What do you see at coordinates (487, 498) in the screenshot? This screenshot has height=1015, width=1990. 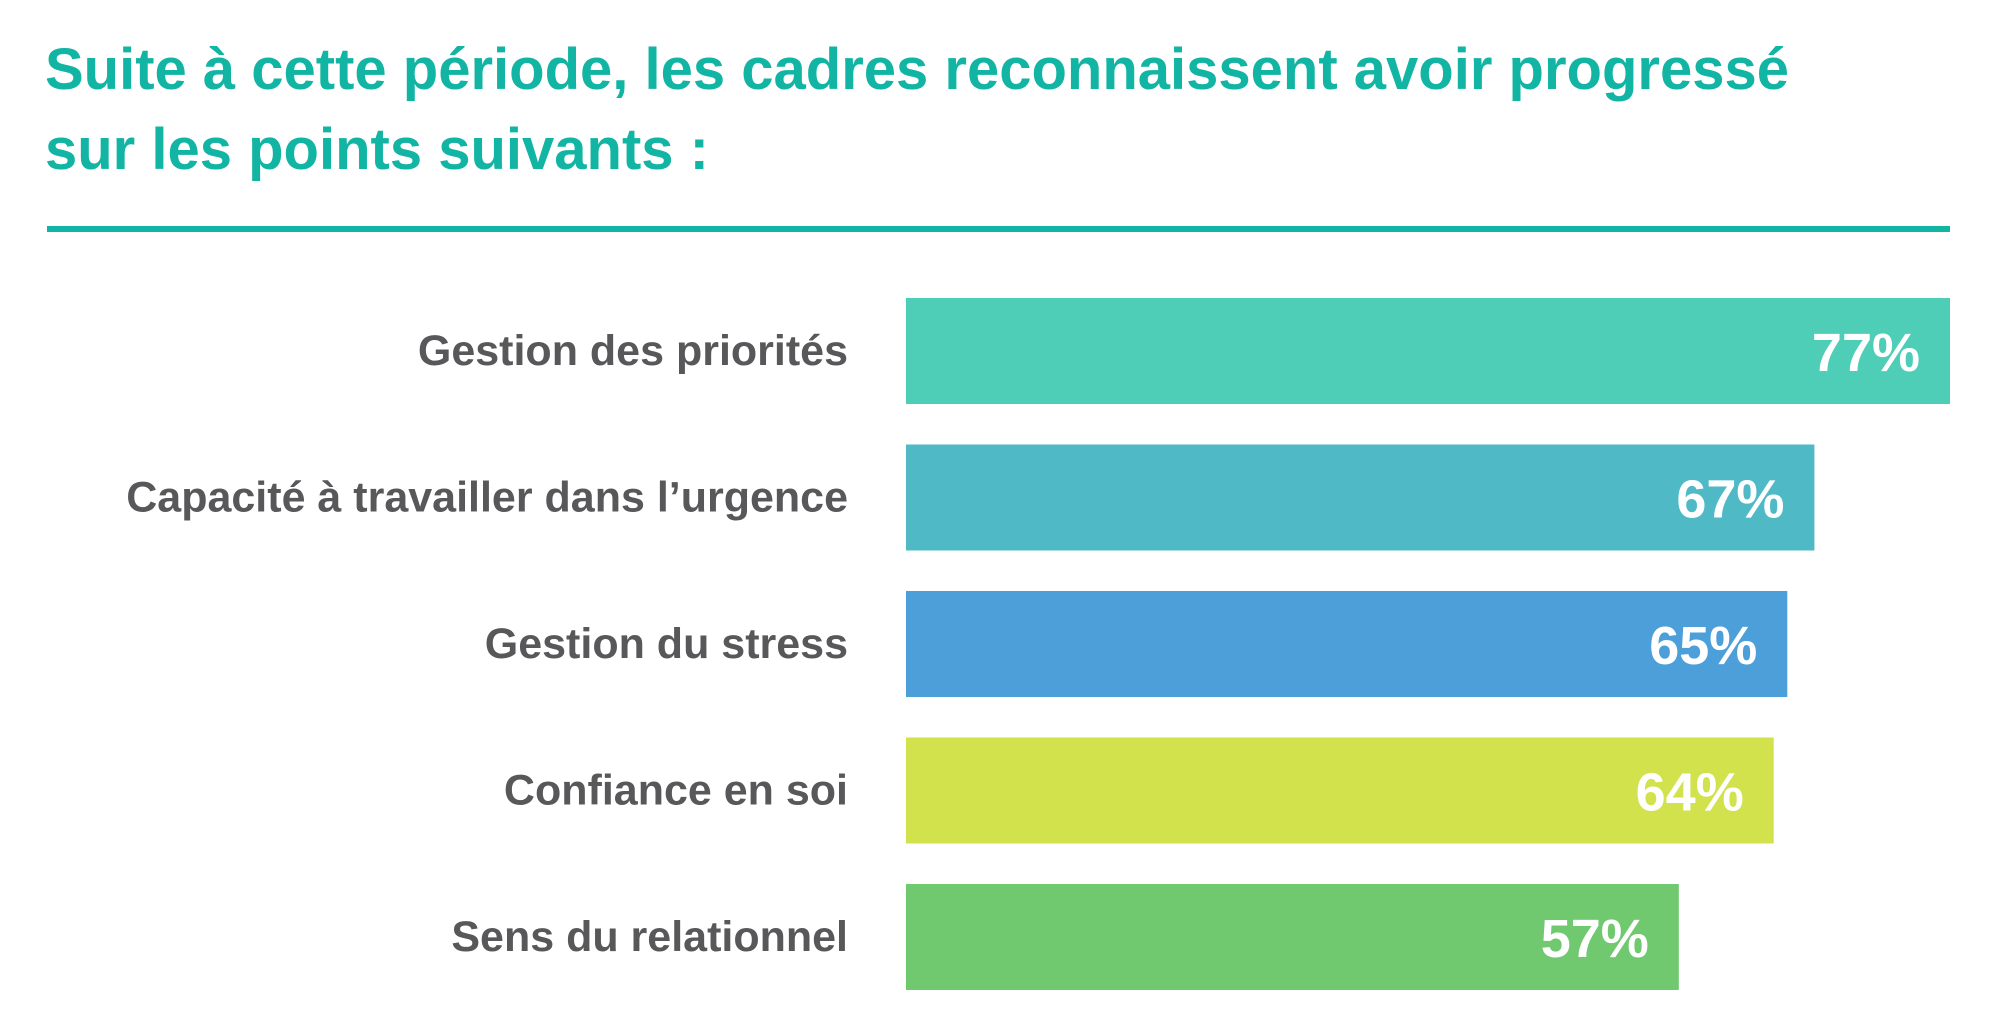 I see `category-label-2: Capacité à travailler dans l’urgence` at bounding box center [487, 498].